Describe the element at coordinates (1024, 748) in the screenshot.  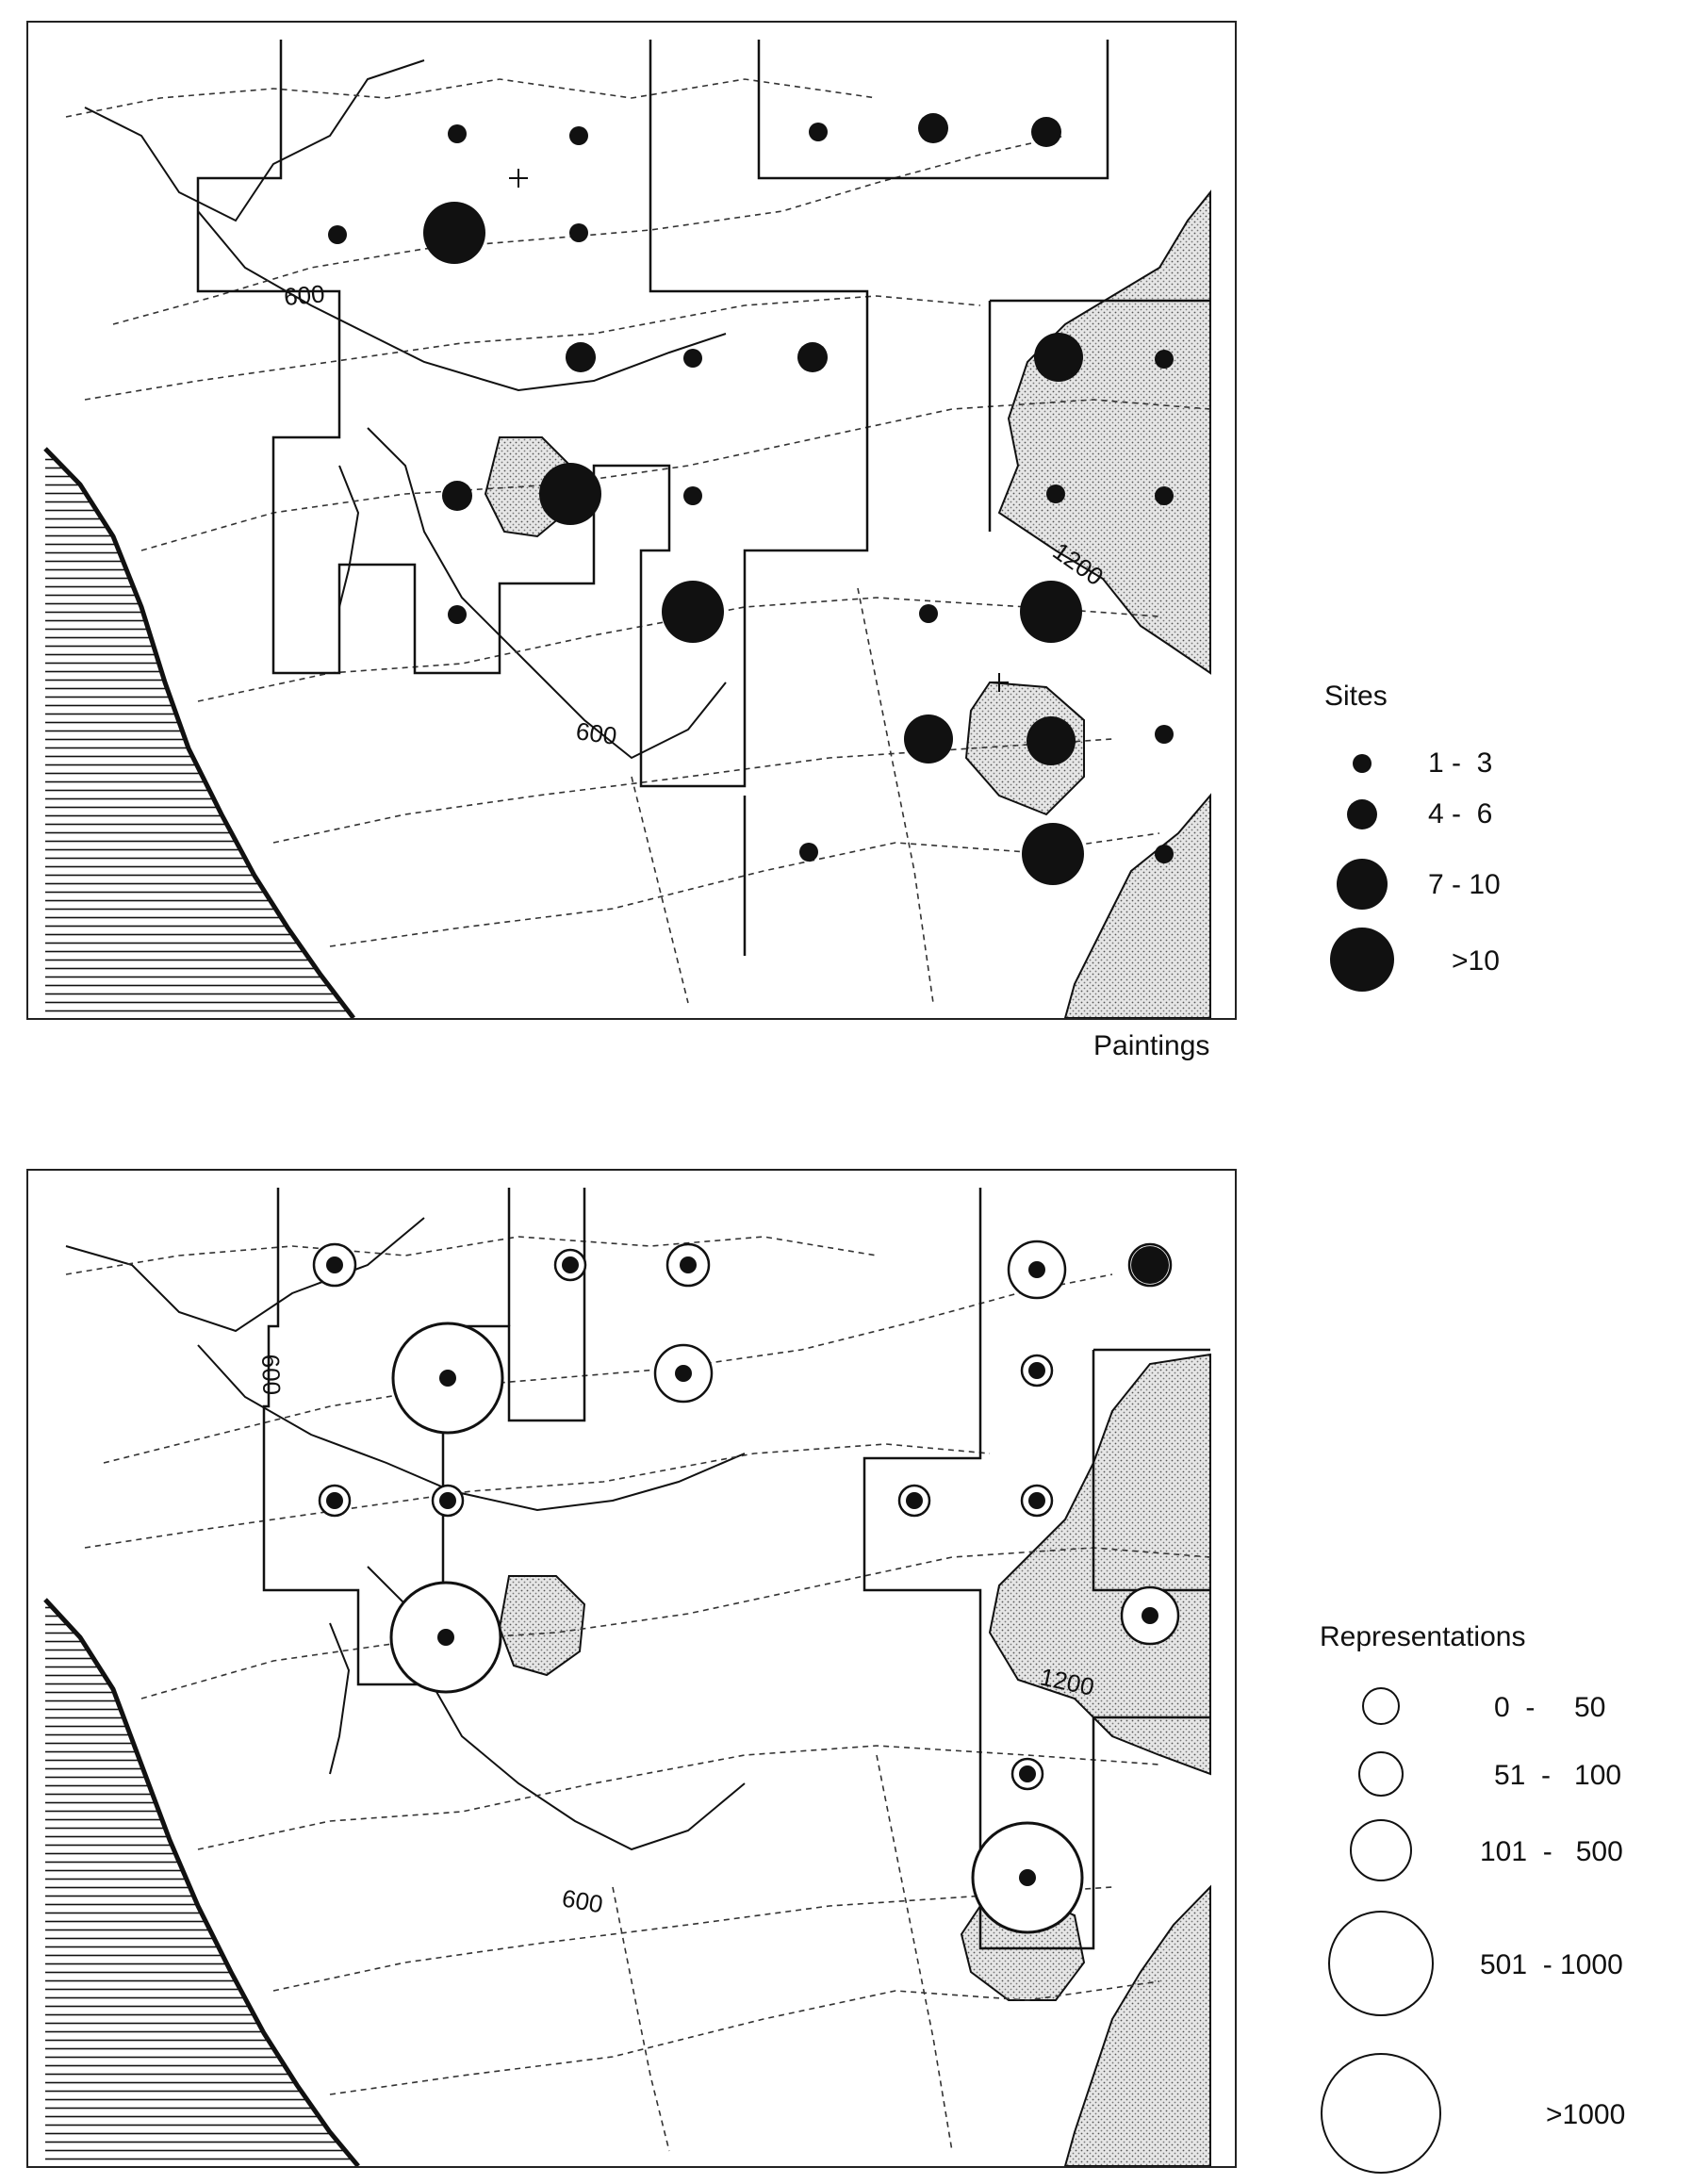
I see `highland-south-central` at that location.